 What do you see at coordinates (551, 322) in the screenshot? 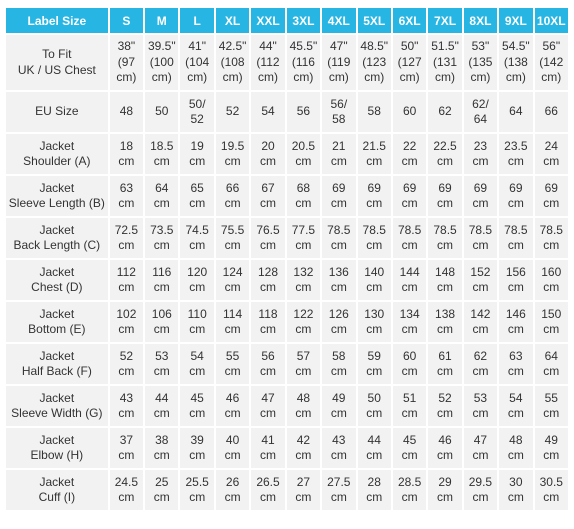
I see `table-cell: 150 cm` at bounding box center [551, 322].